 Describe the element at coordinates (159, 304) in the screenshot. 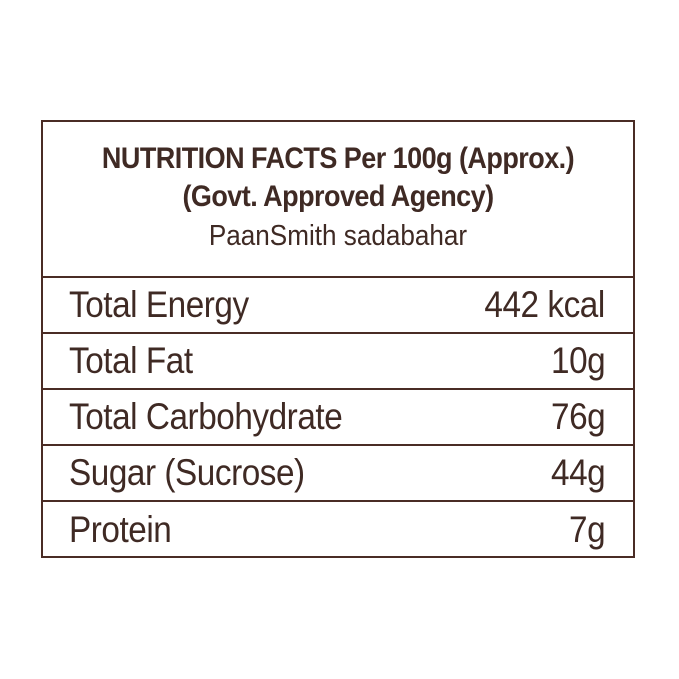

I see `nutrient-label: Total Energy` at that location.